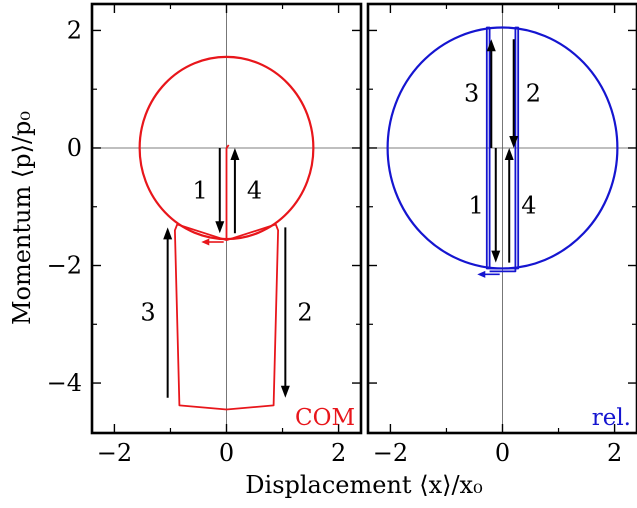 The height and width of the screenshot is (508, 637). What do you see at coordinates (611, 418) in the screenshot?
I see `panel-corner-label: rel.` at bounding box center [611, 418].